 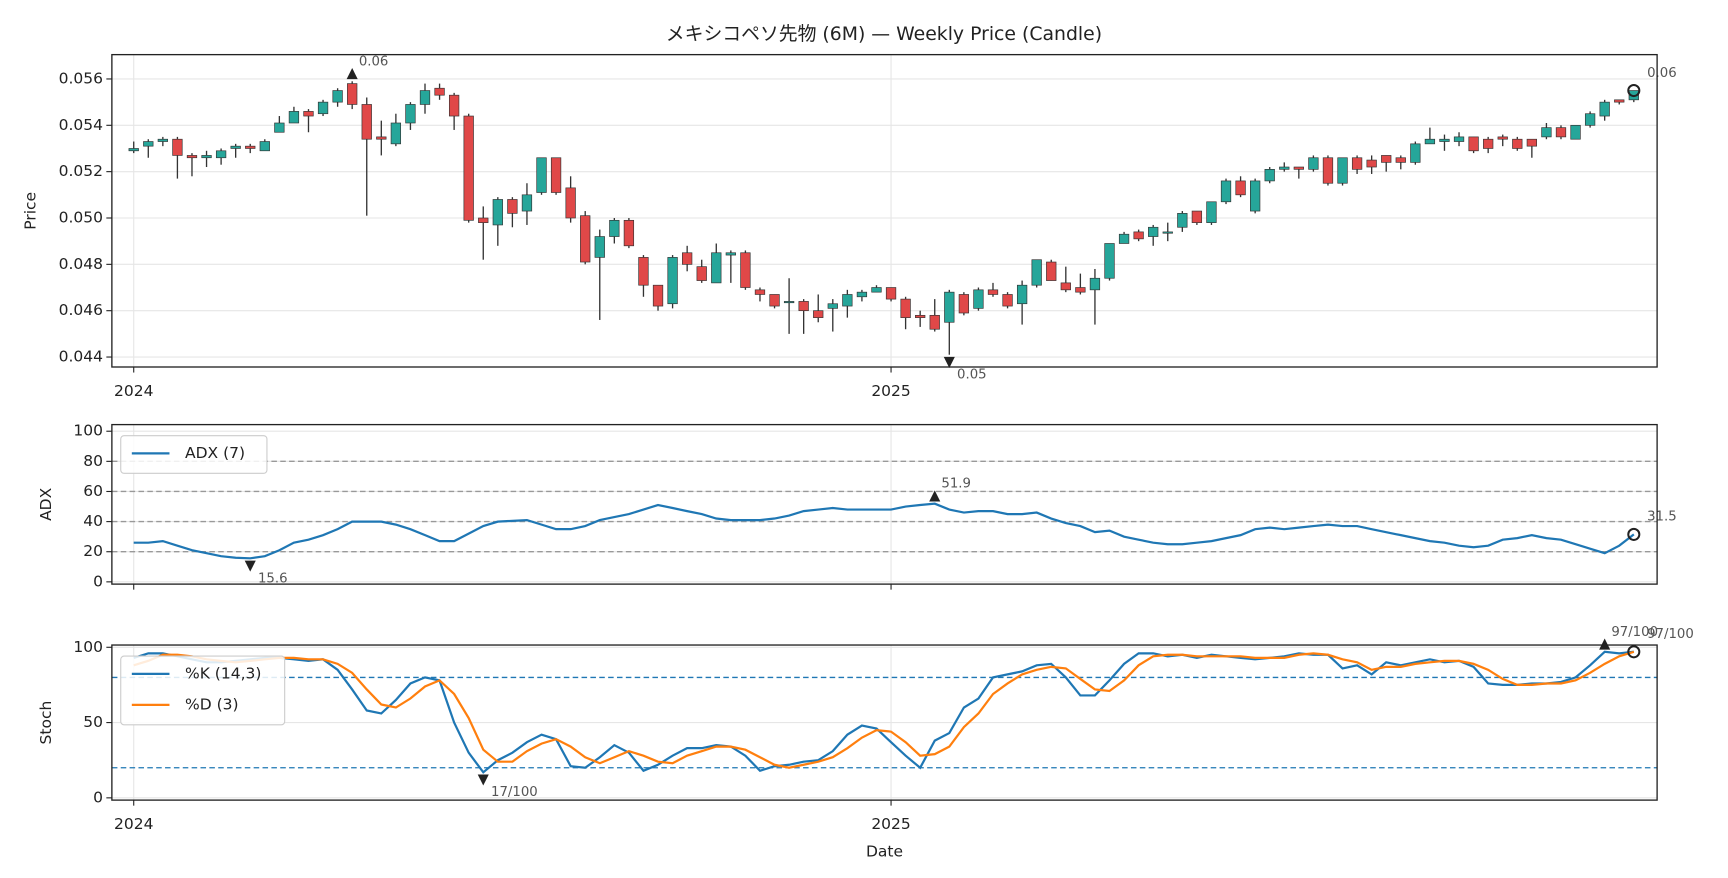 I want to click on legend-label: ADX (7), so click(x=215, y=453).